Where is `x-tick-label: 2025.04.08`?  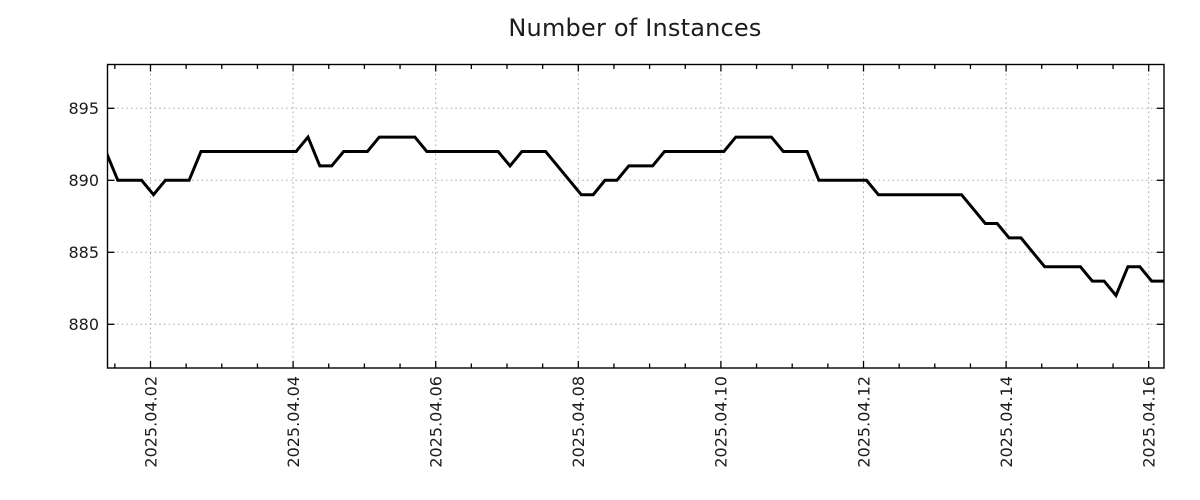 x-tick-label: 2025.04.08 is located at coordinates (578, 422).